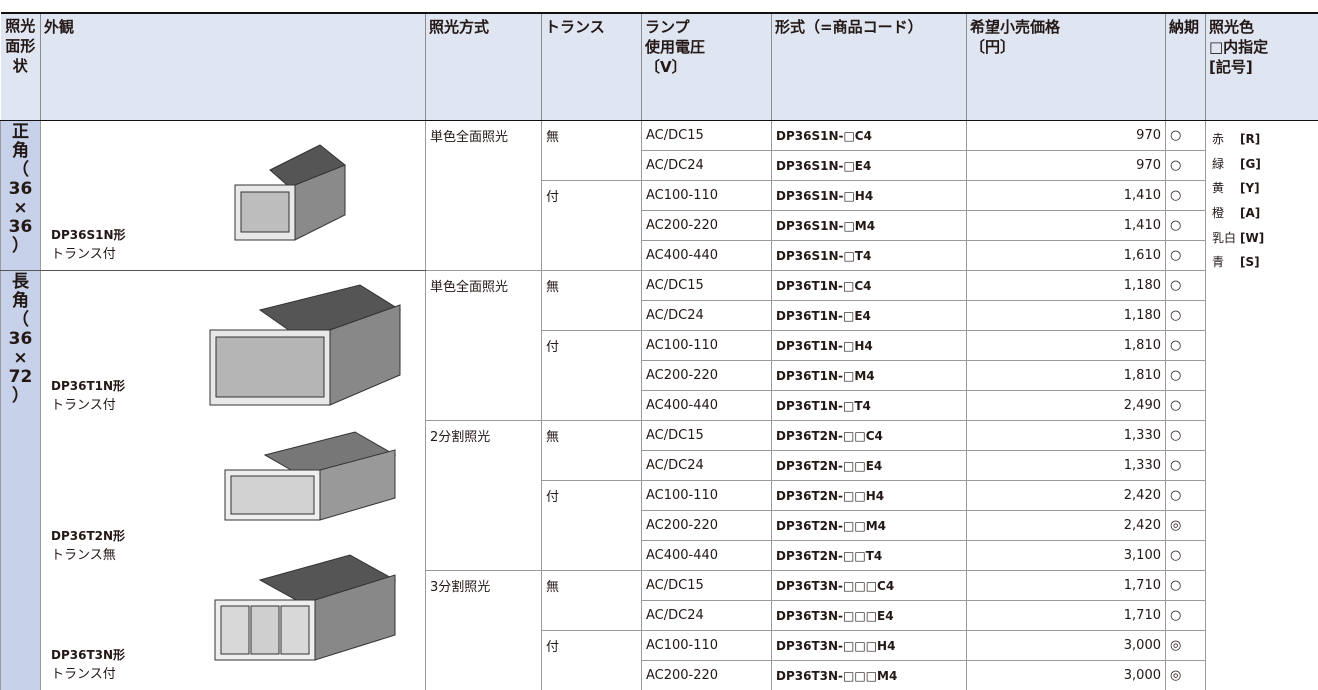  I want to click on appearance-cell: DP36S1N形 トランス付, so click(233, 195).